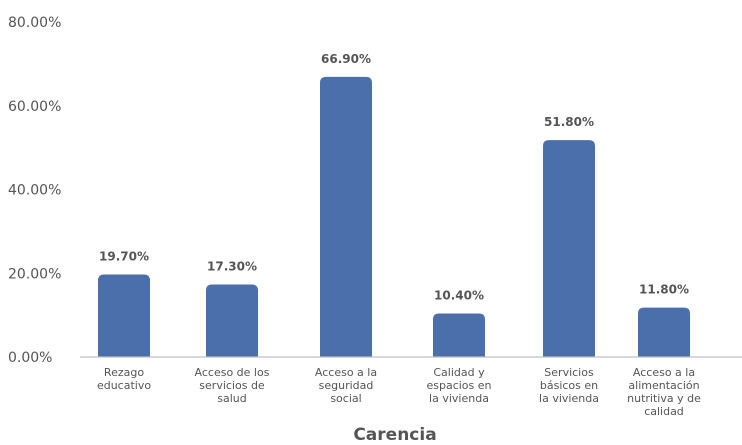  What do you see at coordinates (34, 274) in the screenshot?
I see `y-tick-label: 20.00%` at bounding box center [34, 274].